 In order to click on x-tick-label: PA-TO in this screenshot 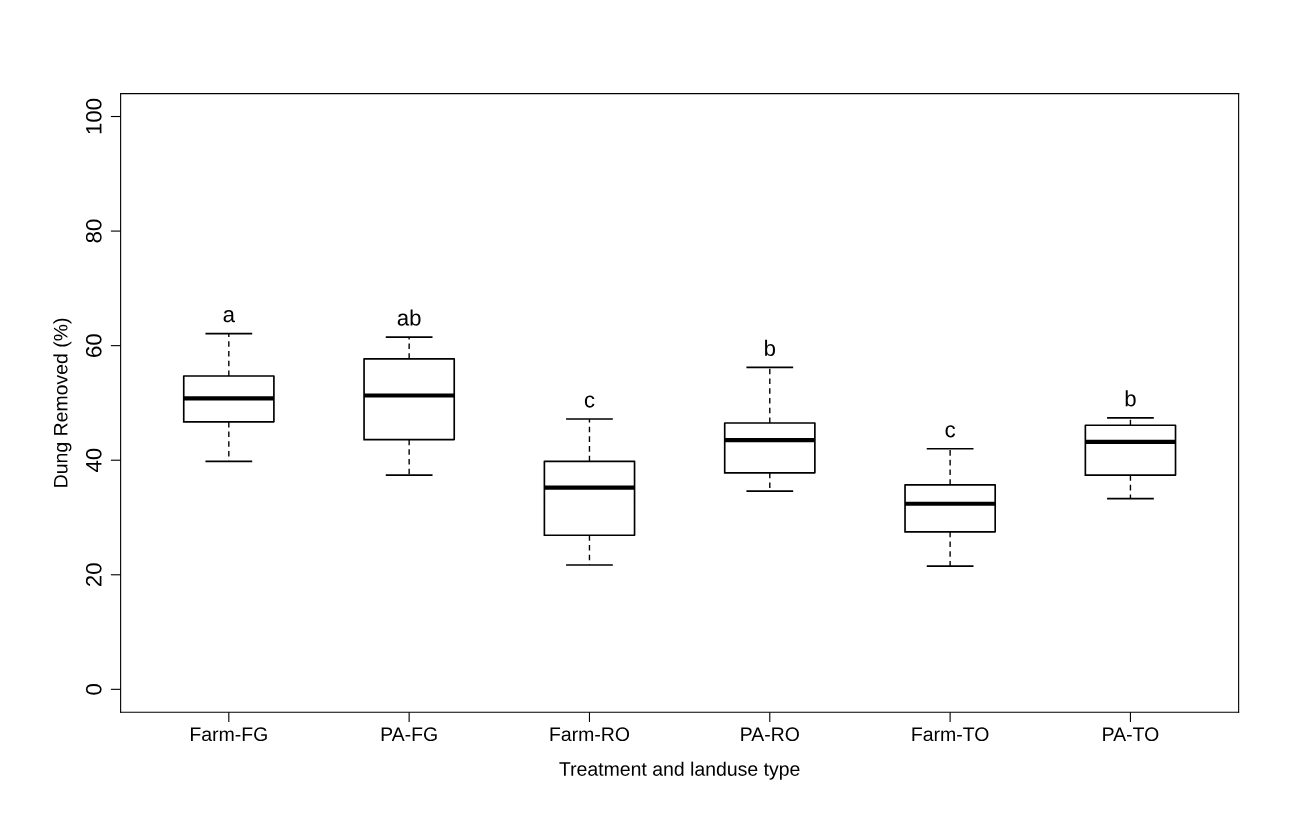, I will do `click(1131, 734)`.